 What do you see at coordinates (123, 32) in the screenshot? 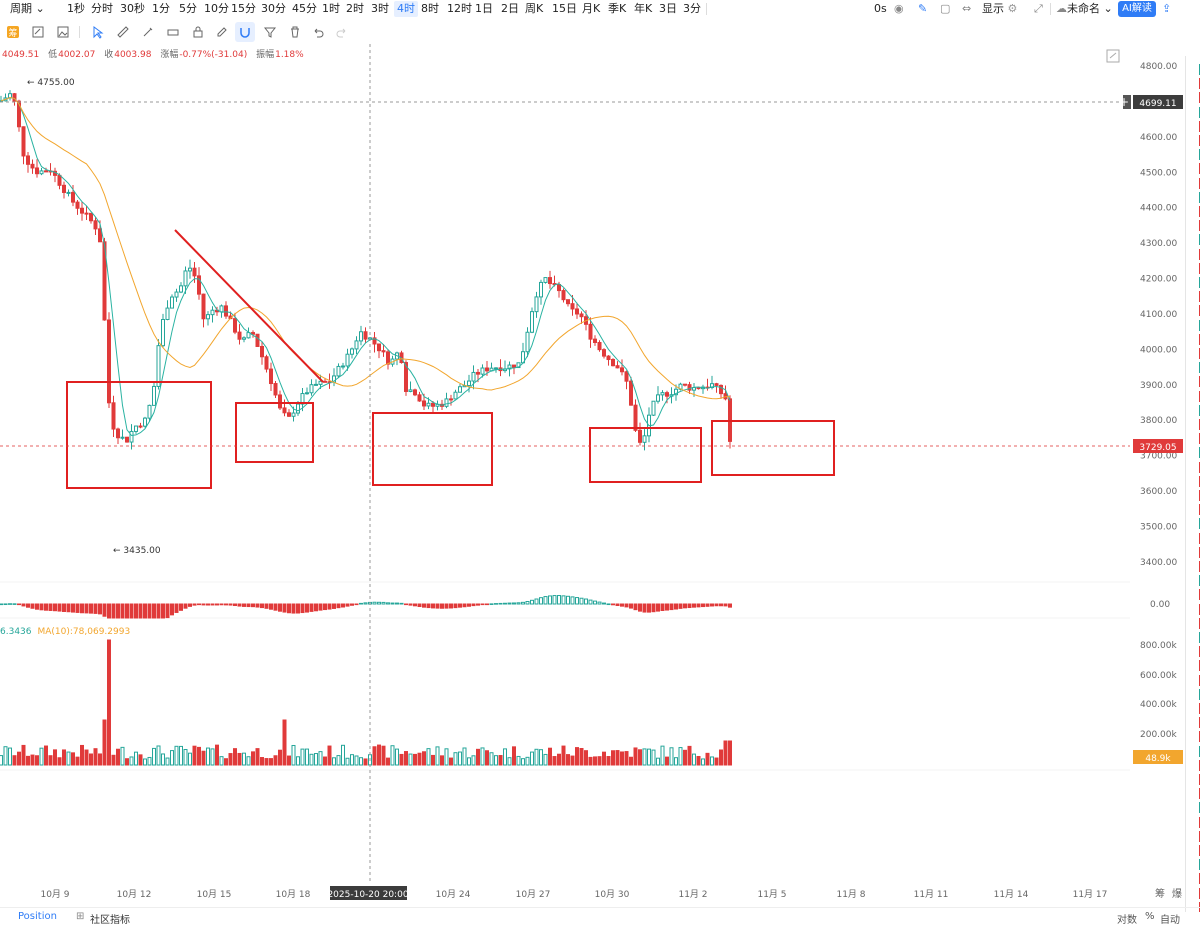
I see `ruler-icon` at bounding box center [123, 32].